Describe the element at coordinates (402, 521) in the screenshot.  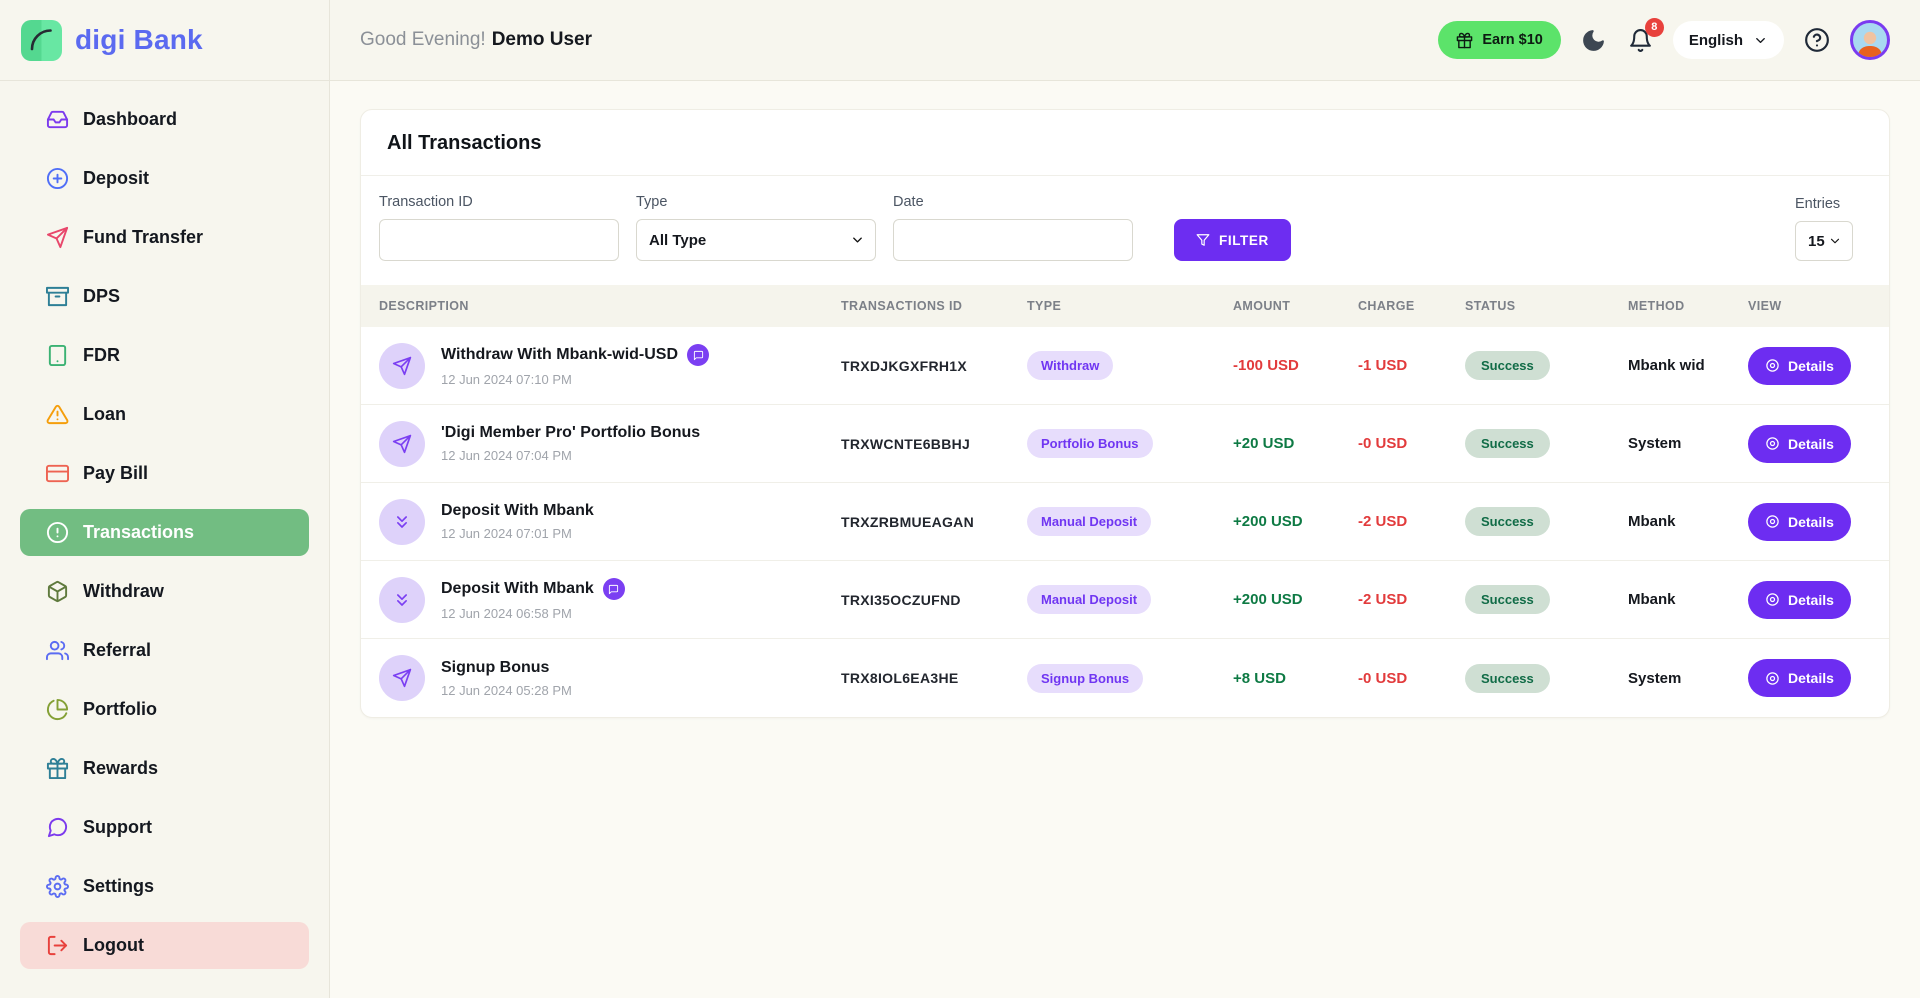
I see `chevrons-down-icon` at that location.